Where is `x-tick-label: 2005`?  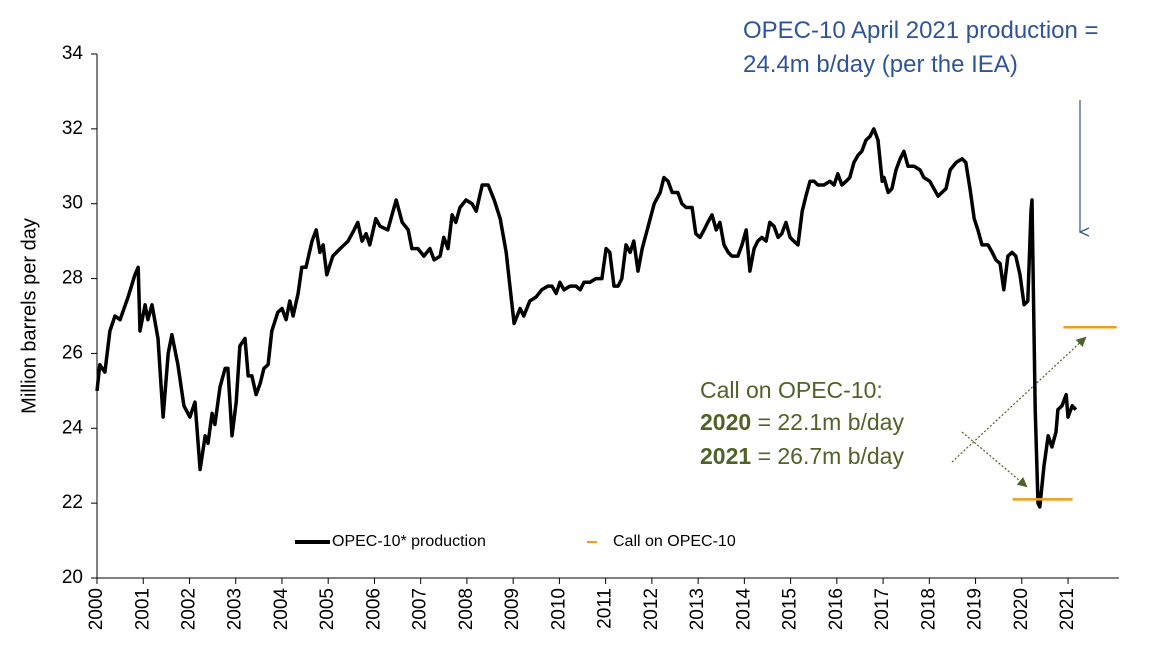 x-tick-label: 2005 is located at coordinates (327, 609).